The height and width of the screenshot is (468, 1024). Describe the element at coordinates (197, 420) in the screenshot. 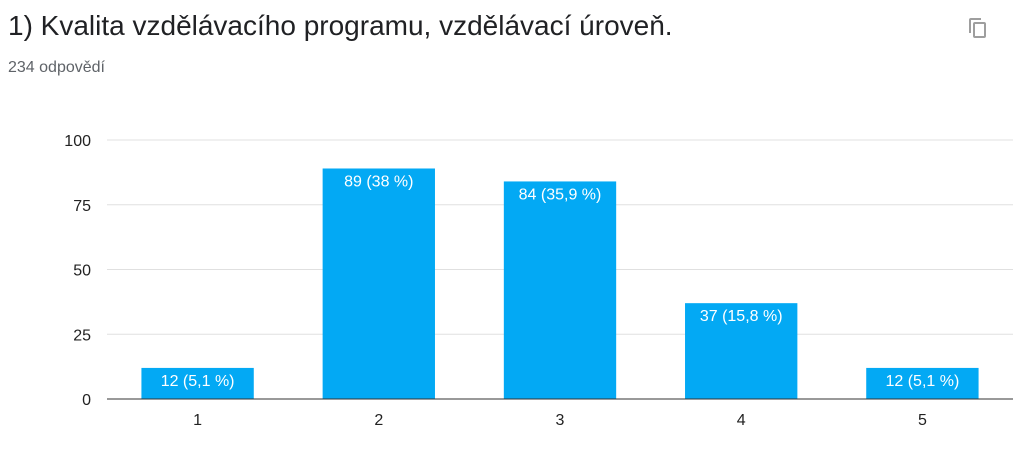

I see `x-tick-label: 1` at that location.